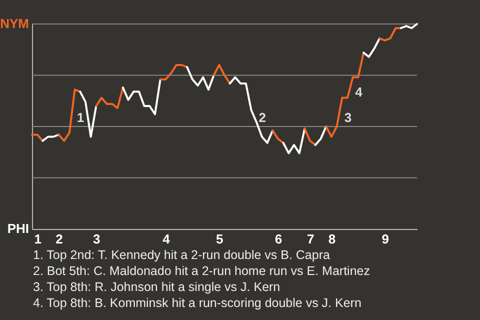 This screenshot has height=320, width=480. What do you see at coordinates (38, 239) in the screenshot?
I see `x-tick-label: 1` at bounding box center [38, 239].